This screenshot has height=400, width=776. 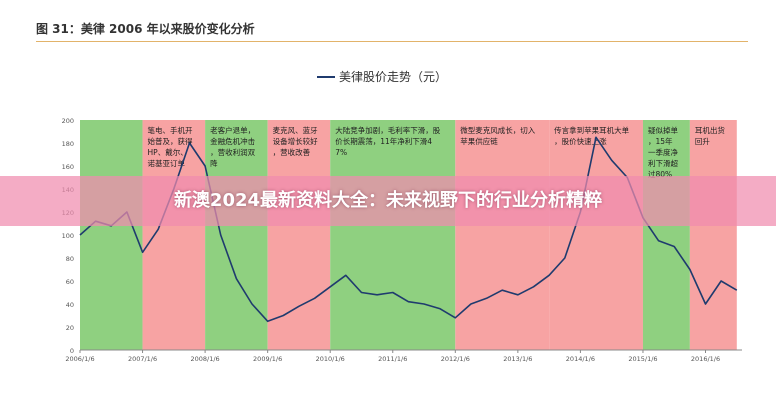 I want to click on x-tick-label: 2011/1/6, so click(x=392, y=359).